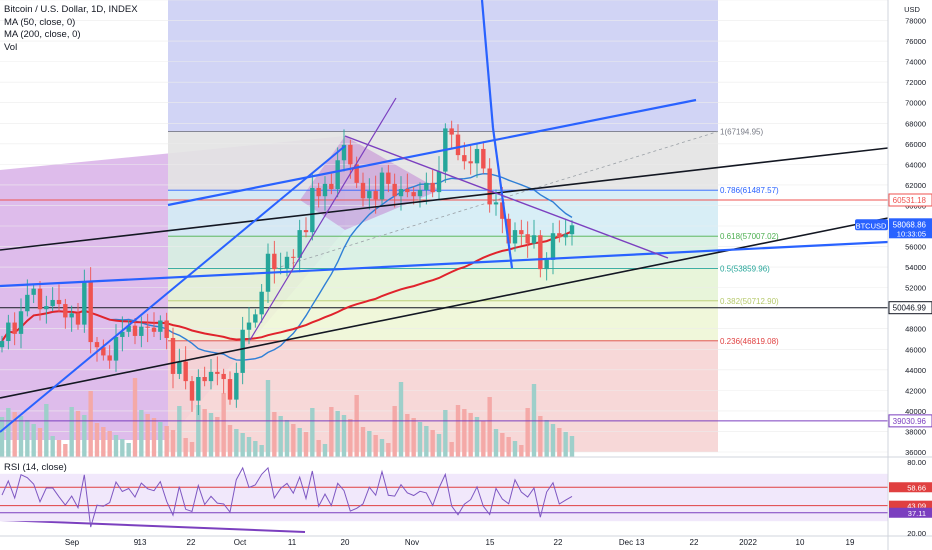 Image resolution: width=932 pixels, height=550 pixels. Describe the element at coordinates (35, 467) in the screenshot. I see `rsi-legend: RSI (14, close)` at that location.